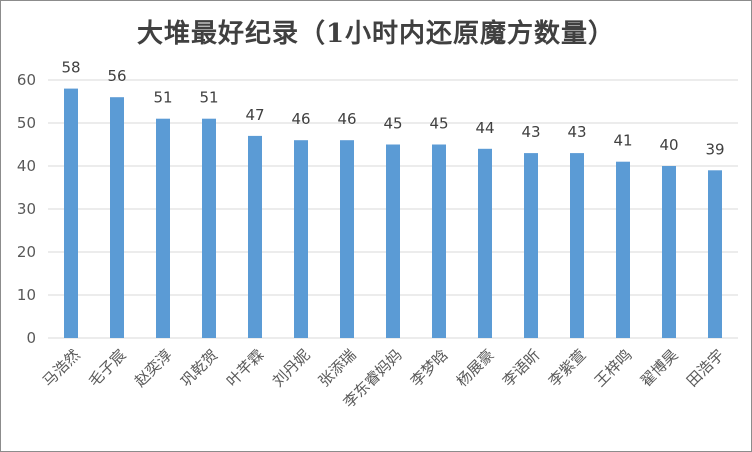  What do you see at coordinates (668, 145) in the screenshot?
I see `data-label: 40` at bounding box center [668, 145].